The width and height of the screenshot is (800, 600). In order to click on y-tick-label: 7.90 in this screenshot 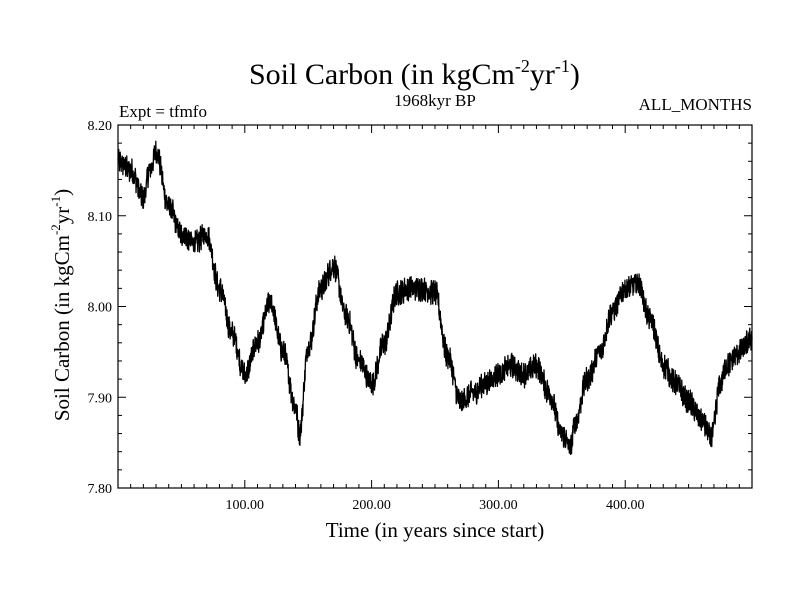, I will do `click(100, 398)`.